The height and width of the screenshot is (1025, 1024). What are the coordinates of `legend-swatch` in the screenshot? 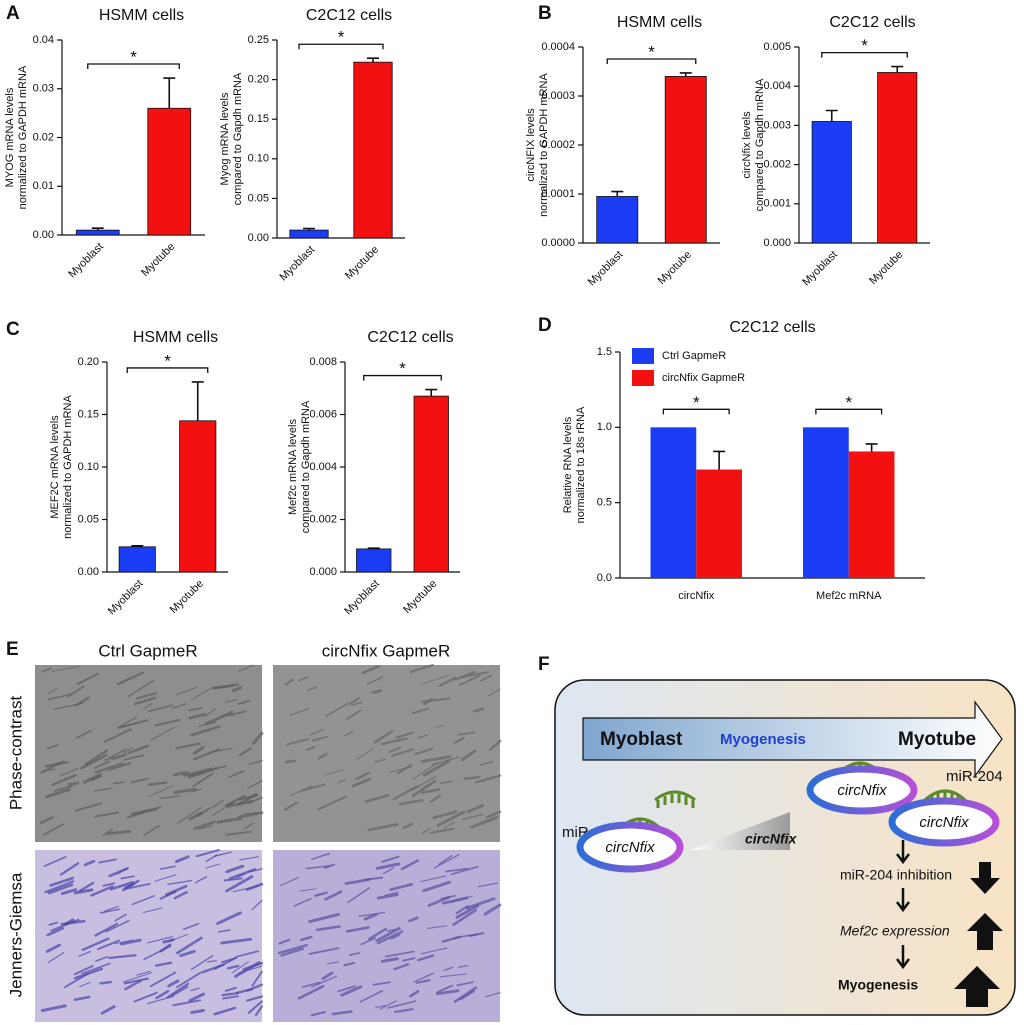 It's located at (643, 356).